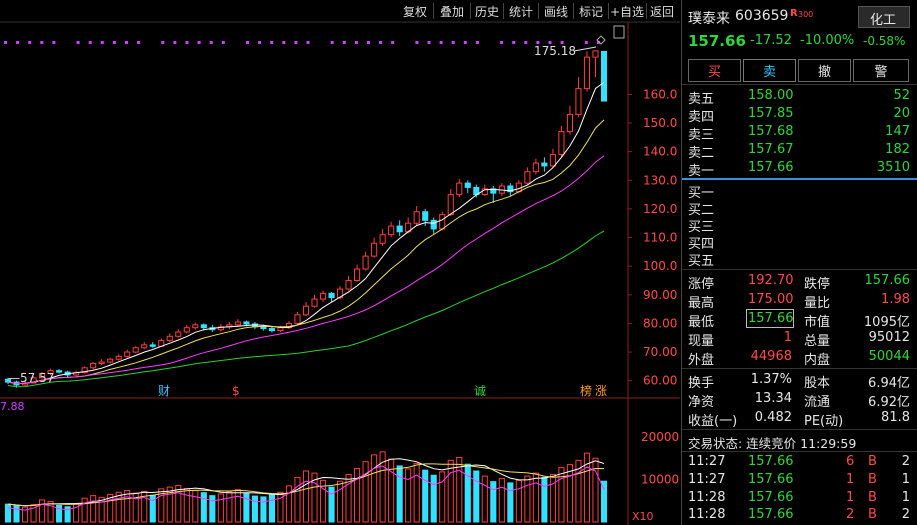 The image size is (917, 525). What do you see at coordinates (850, 514) in the screenshot?
I see `tick-qty: 2` at bounding box center [850, 514].